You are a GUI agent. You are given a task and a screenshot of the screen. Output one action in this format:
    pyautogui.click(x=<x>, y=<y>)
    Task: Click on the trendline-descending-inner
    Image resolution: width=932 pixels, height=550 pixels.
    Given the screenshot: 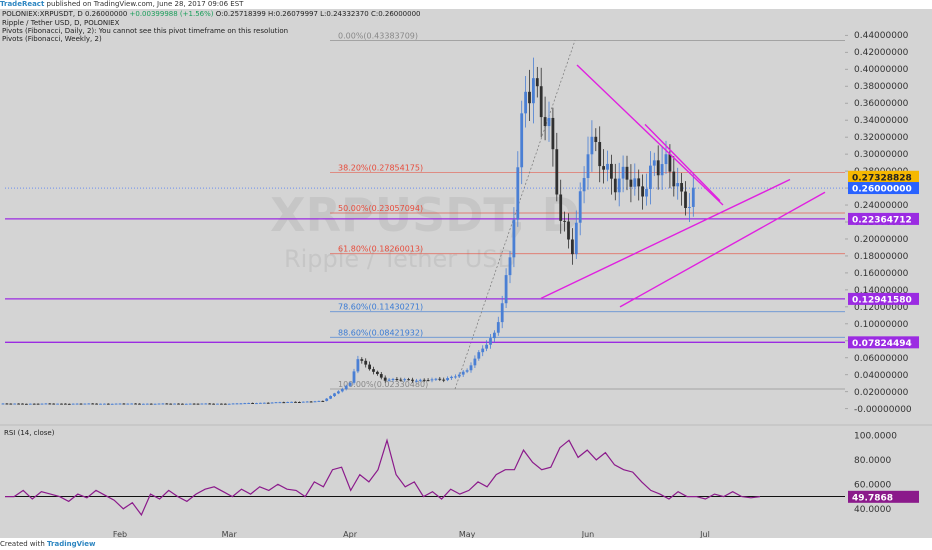 What is the action you would take?
    pyautogui.click(x=682, y=162)
    